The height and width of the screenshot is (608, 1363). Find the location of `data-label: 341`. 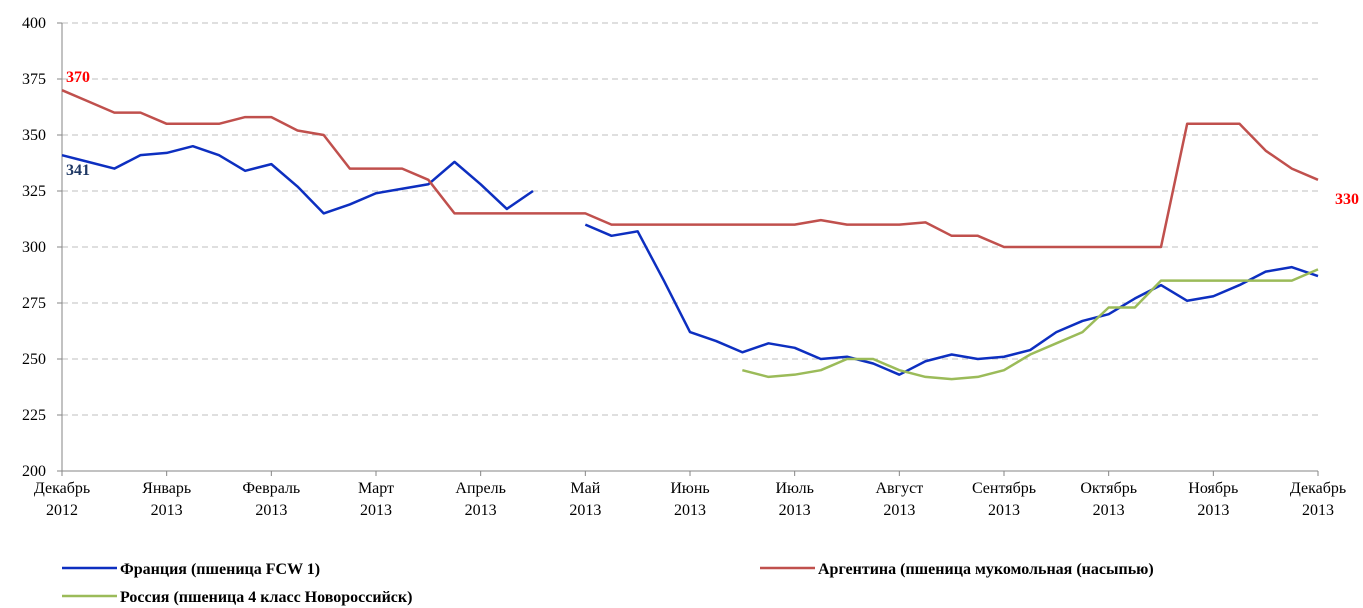

data-label: 341 is located at coordinates (78, 170).